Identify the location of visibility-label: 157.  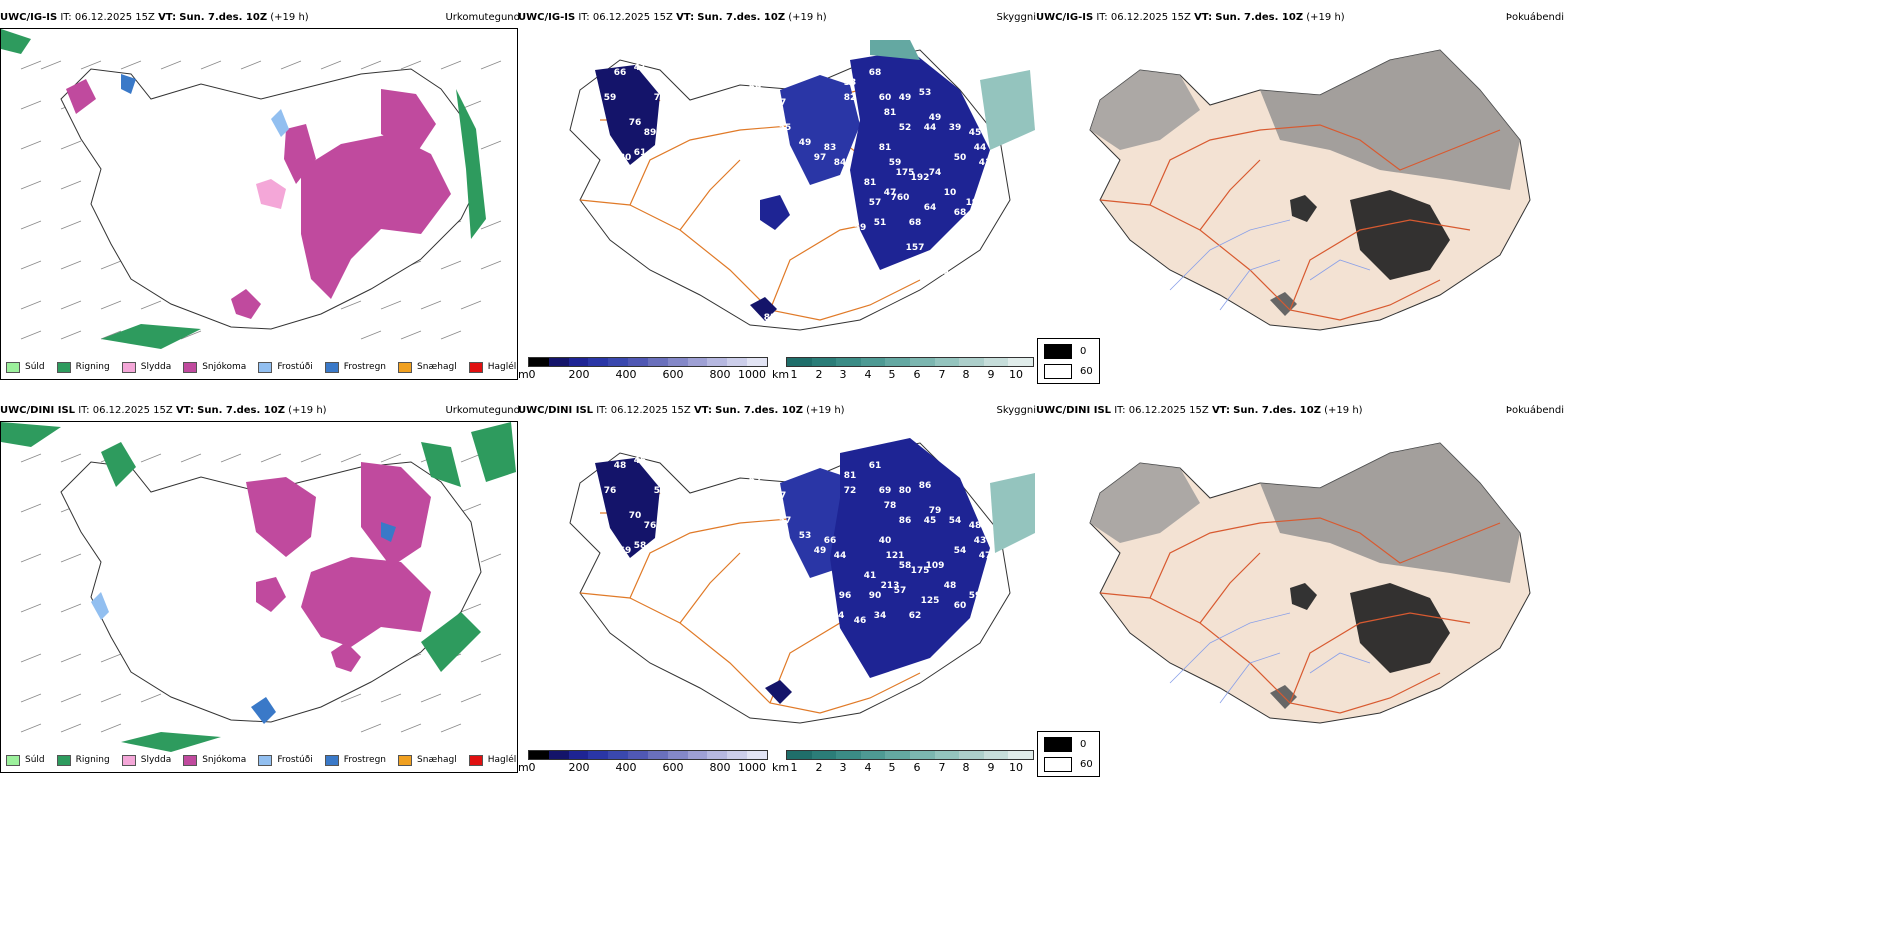
(915, 248).